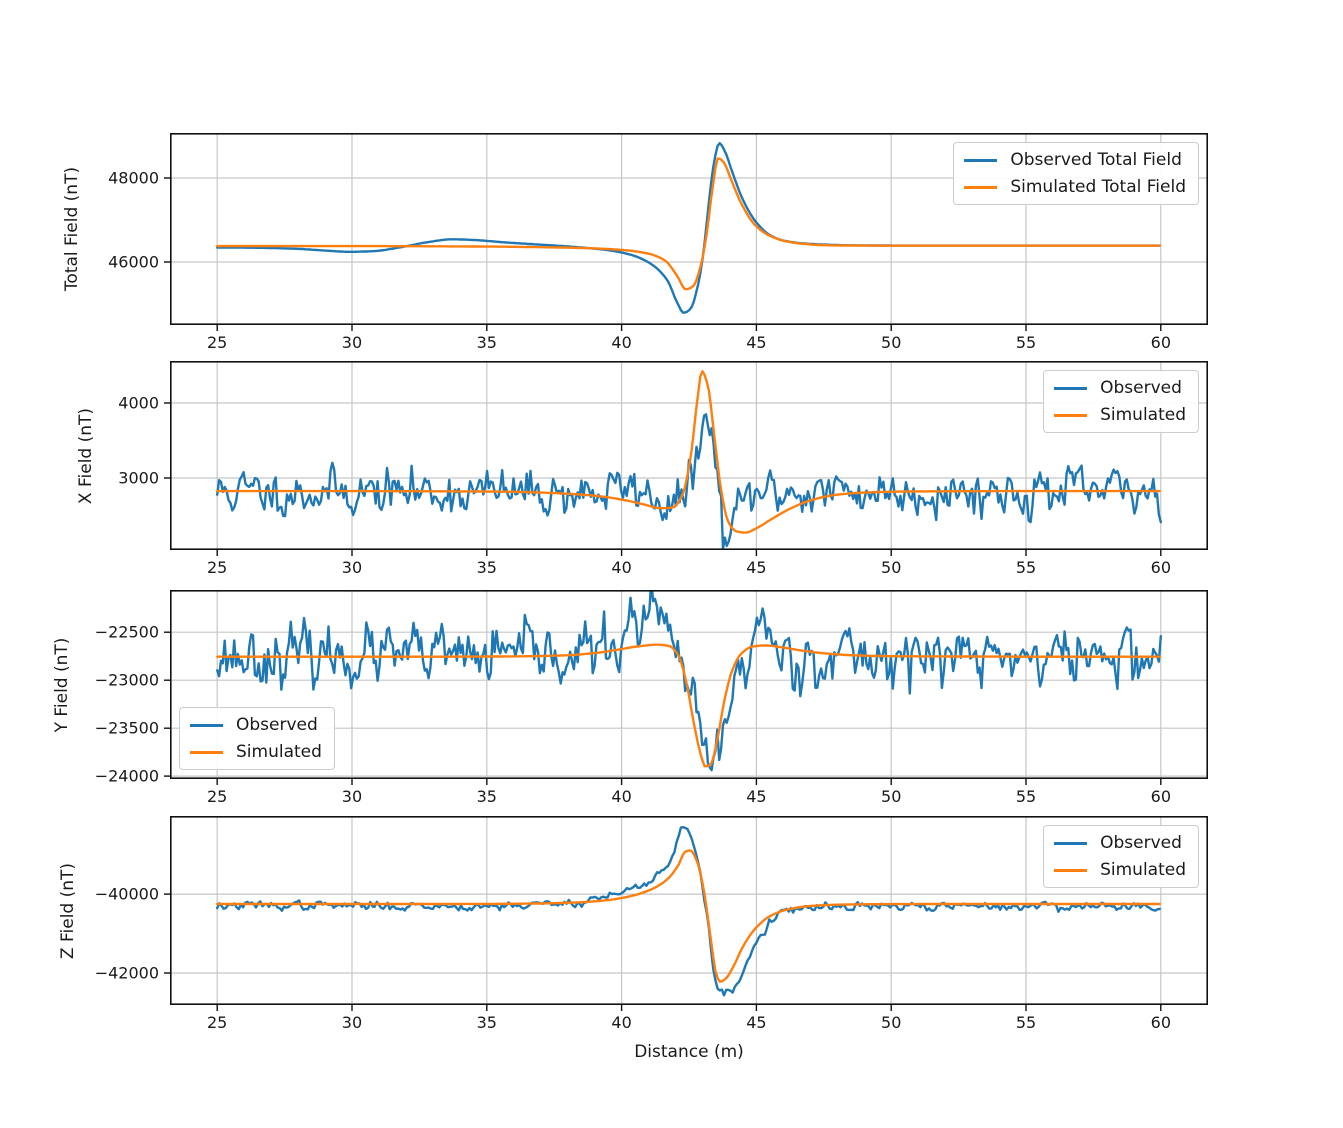 This screenshot has width=1343, height=1128. I want to click on plot-area-y-field, so click(686, 687).